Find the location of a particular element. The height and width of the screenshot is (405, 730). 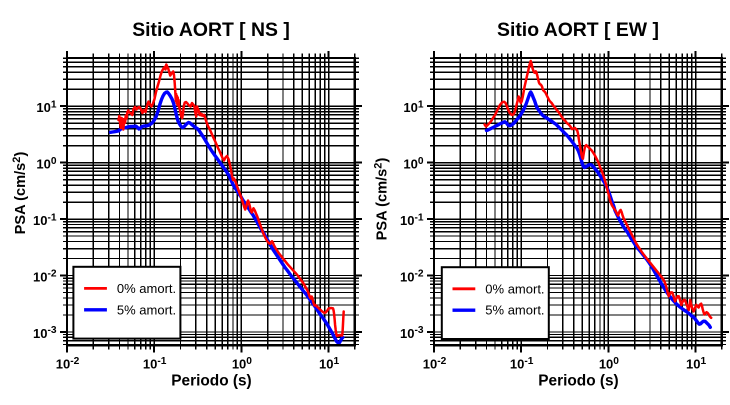

svg-text: Sitio AORT [ NS ] is located at coordinates (211, 30).